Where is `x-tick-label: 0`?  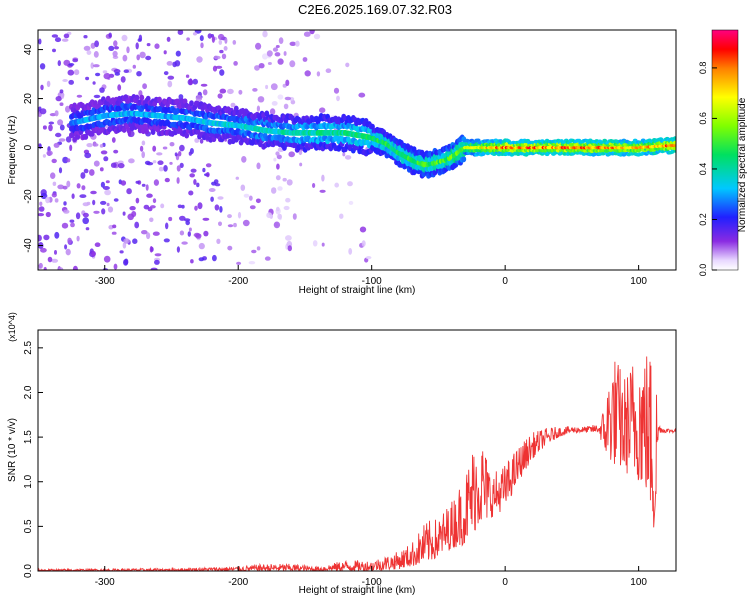
x-tick-label: 0 is located at coordinates (505, 281).